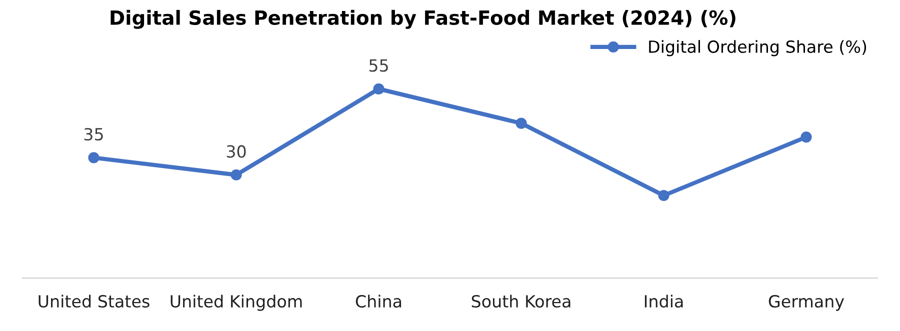 This screenshot has width=900, height=331. I want to click on data-label: 30, so click(236, 151).